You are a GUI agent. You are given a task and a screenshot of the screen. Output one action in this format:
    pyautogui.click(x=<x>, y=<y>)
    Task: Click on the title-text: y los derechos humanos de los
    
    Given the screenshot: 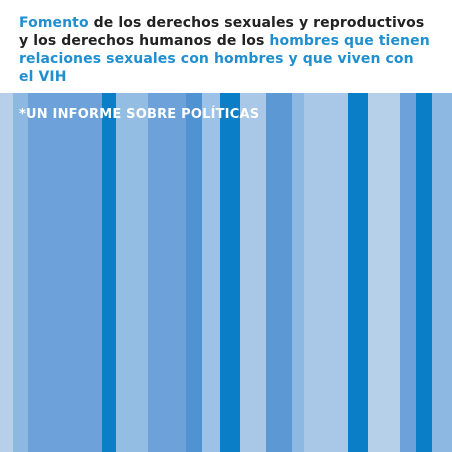 What is the action you would take?
    pyautogui.click(x=144, y=41)
    